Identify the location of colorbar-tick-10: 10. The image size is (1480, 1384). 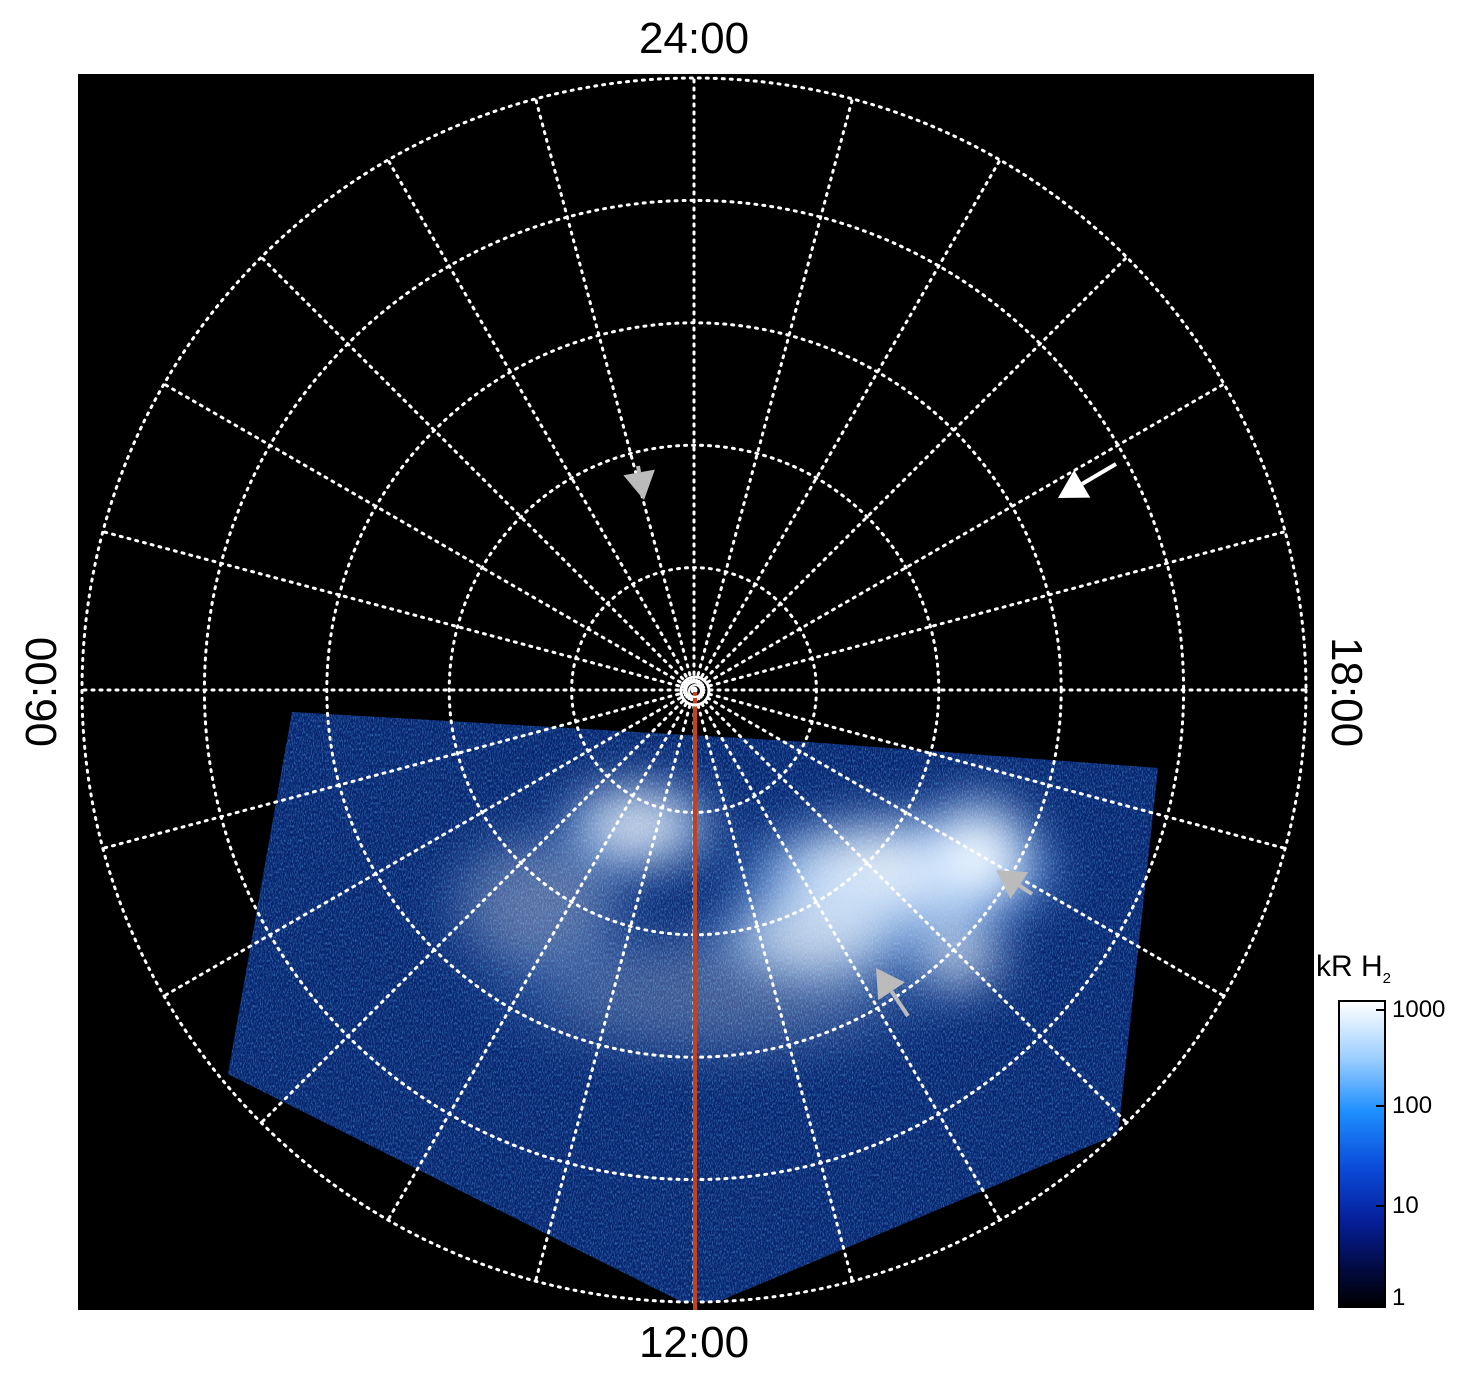
(1405, 1205).